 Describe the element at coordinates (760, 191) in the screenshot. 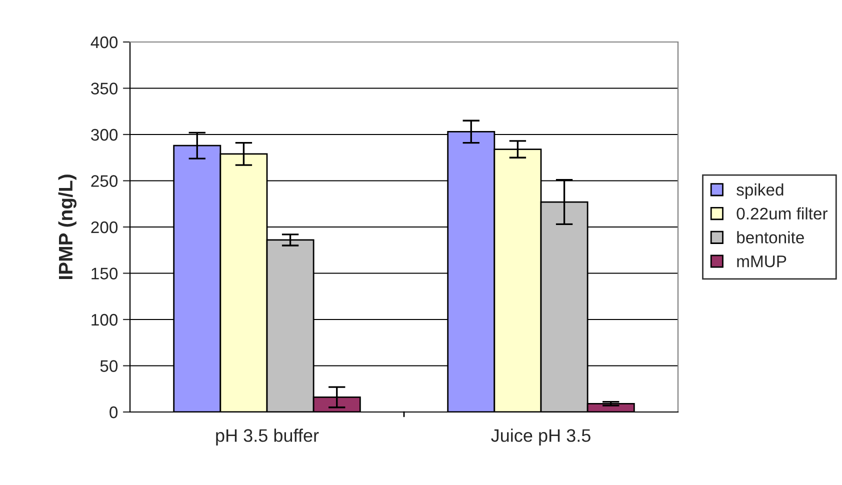

I see `legend-label: spiked` at that location.